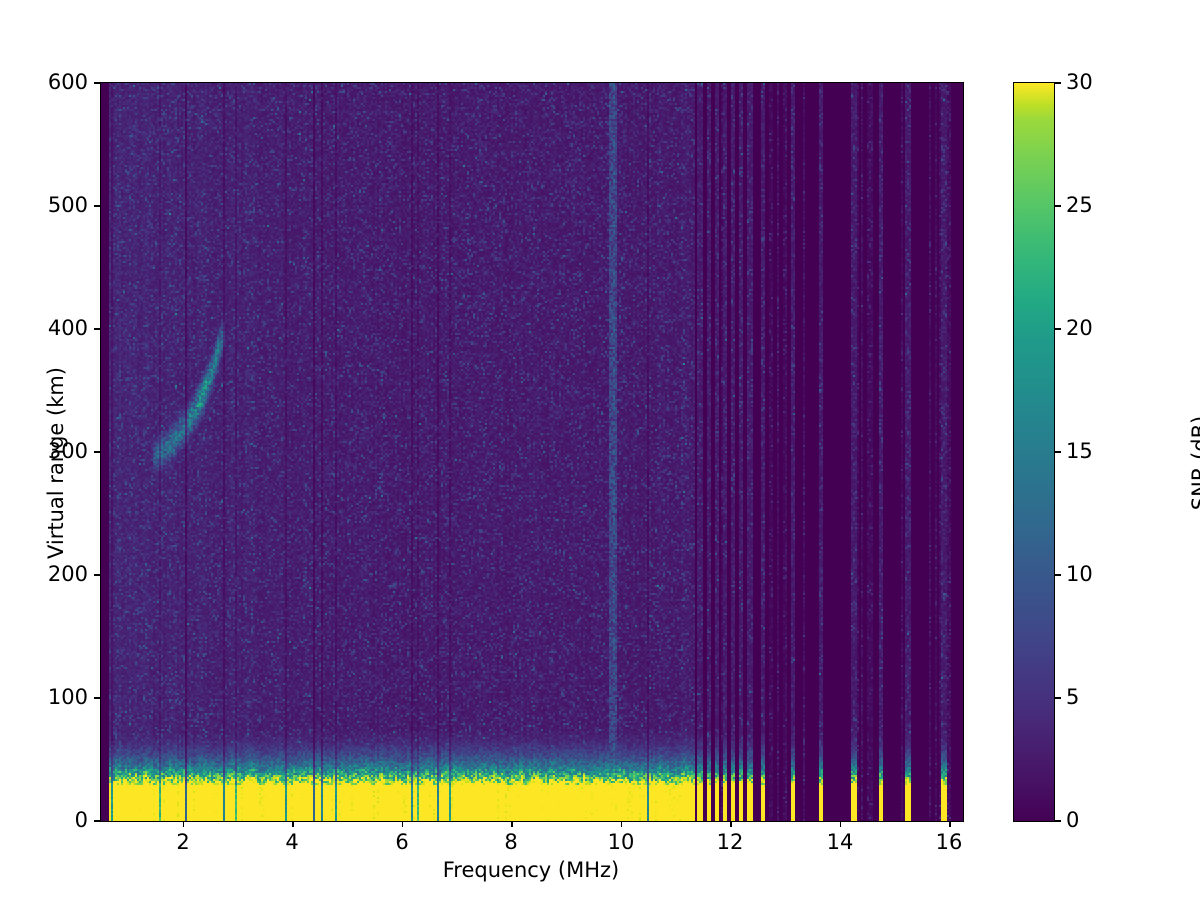 This screenshot has width=1200, height=900. Describe the element at coordinates (949, 842) in the screenshot. I see `xtick-label-16: 16` at that location.